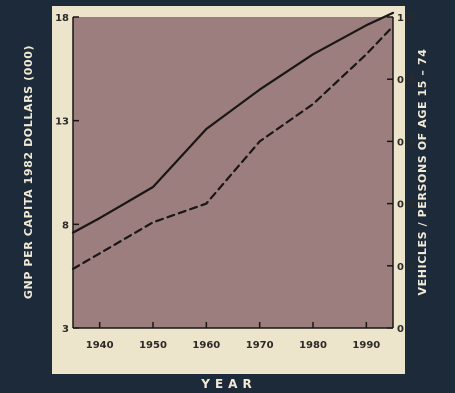 This screenshot has width=455, height=393. I want to click on x-tick-label: 1980, so click(313, 345).